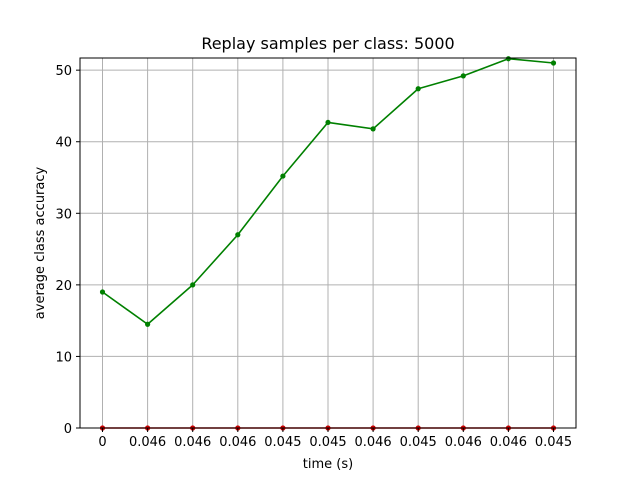 The width and height of the screenshot is (640, 480). What do you see at coordinates (327, 43) in the screenshot?
I see `chart-title: Replay samples per class: 5000` at bounding box center [327, 43].